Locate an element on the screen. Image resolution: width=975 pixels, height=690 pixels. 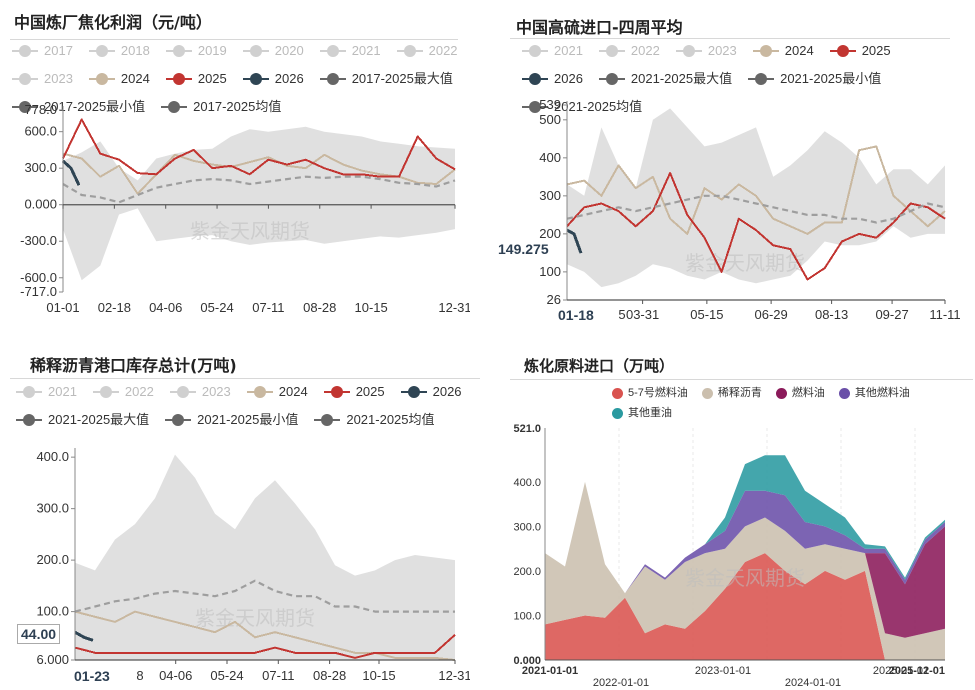
legend-label: 2021-2025均值 is located at coordinates (390, 419).